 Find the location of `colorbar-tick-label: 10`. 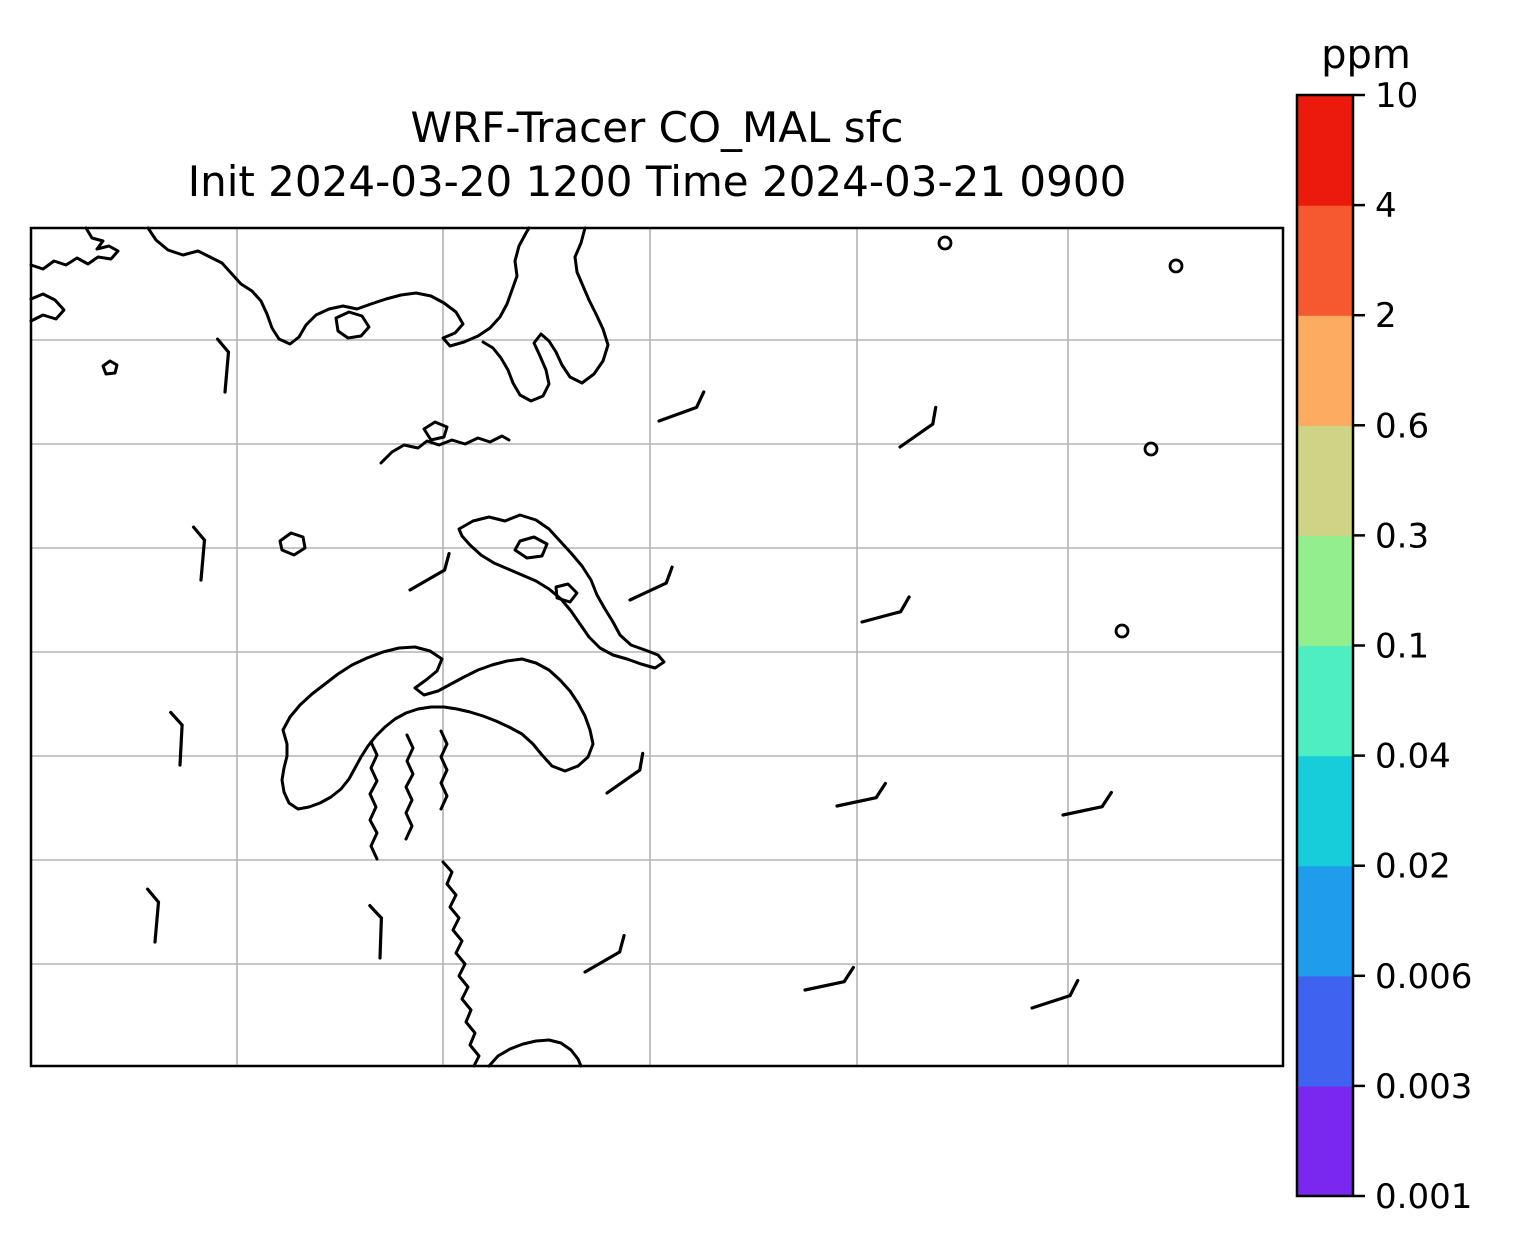

colorbar-tick-label: 10 is located at coordinates (1396, 96).